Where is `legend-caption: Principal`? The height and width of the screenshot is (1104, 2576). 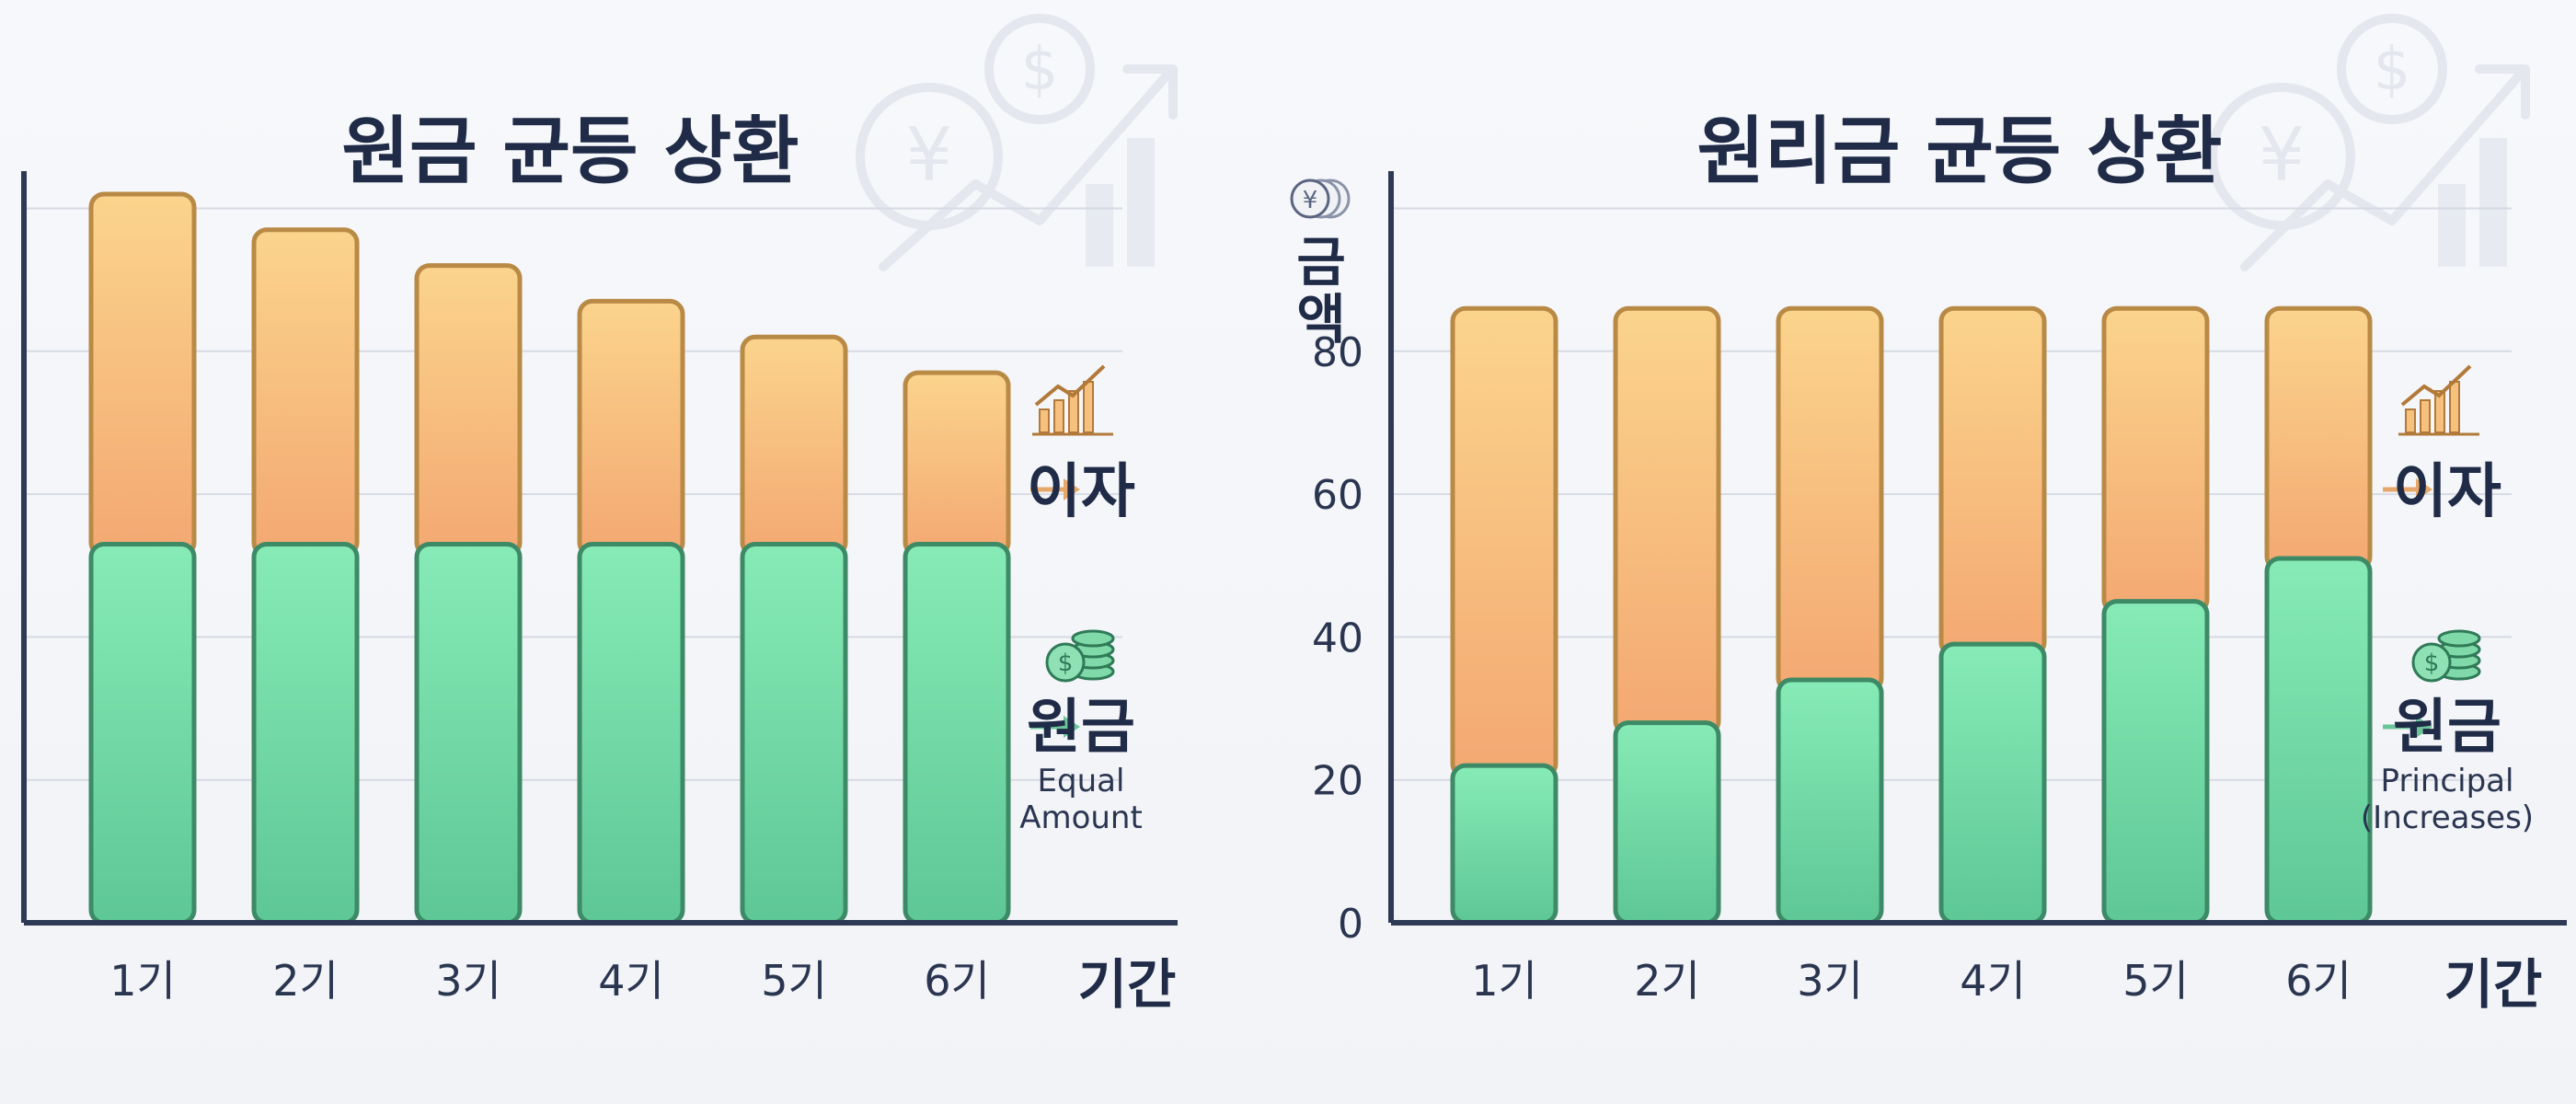 legend-caption: Principal is located at coordinates (2447, 781).